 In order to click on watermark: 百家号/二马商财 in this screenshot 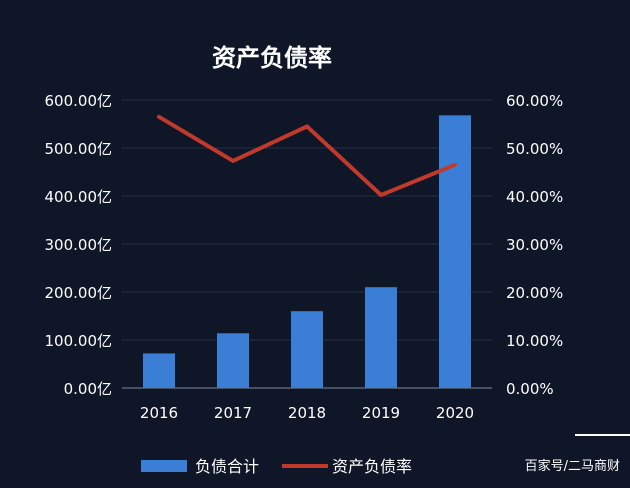, I will do `click(572, 466)`.